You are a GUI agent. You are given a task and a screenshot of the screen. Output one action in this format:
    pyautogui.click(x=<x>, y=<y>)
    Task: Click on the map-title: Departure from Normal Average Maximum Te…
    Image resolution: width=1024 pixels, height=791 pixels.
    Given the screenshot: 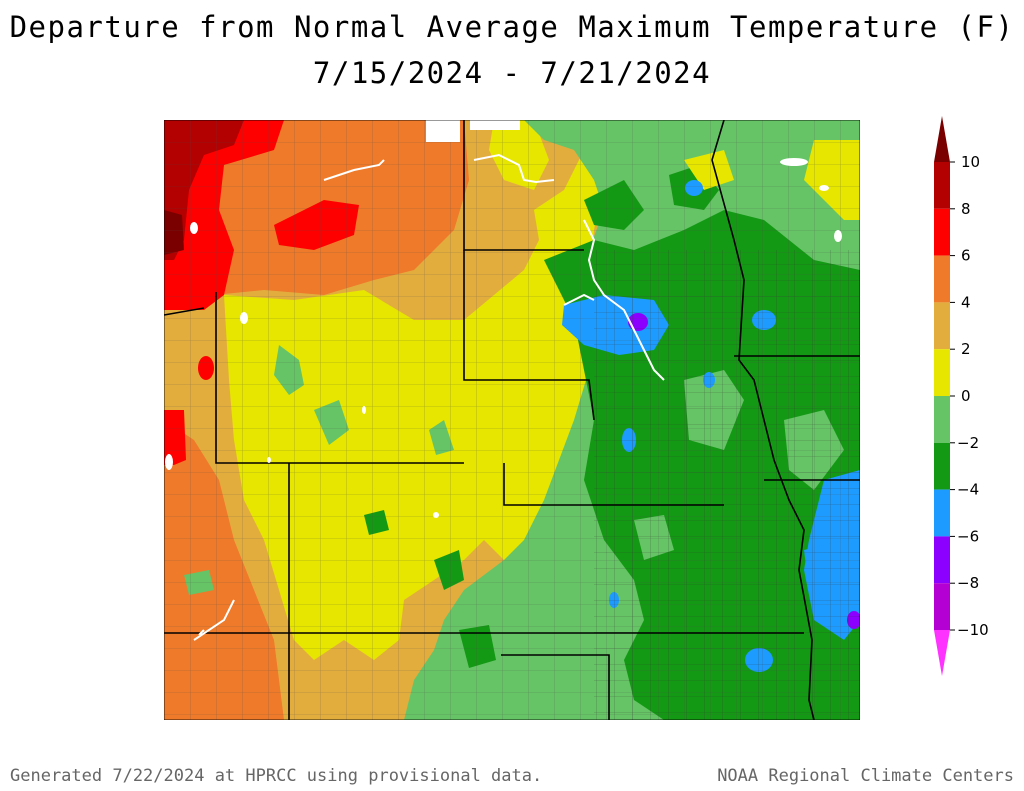 What is the action you would take?
    pyautogui.click(x=512, y=27)
    